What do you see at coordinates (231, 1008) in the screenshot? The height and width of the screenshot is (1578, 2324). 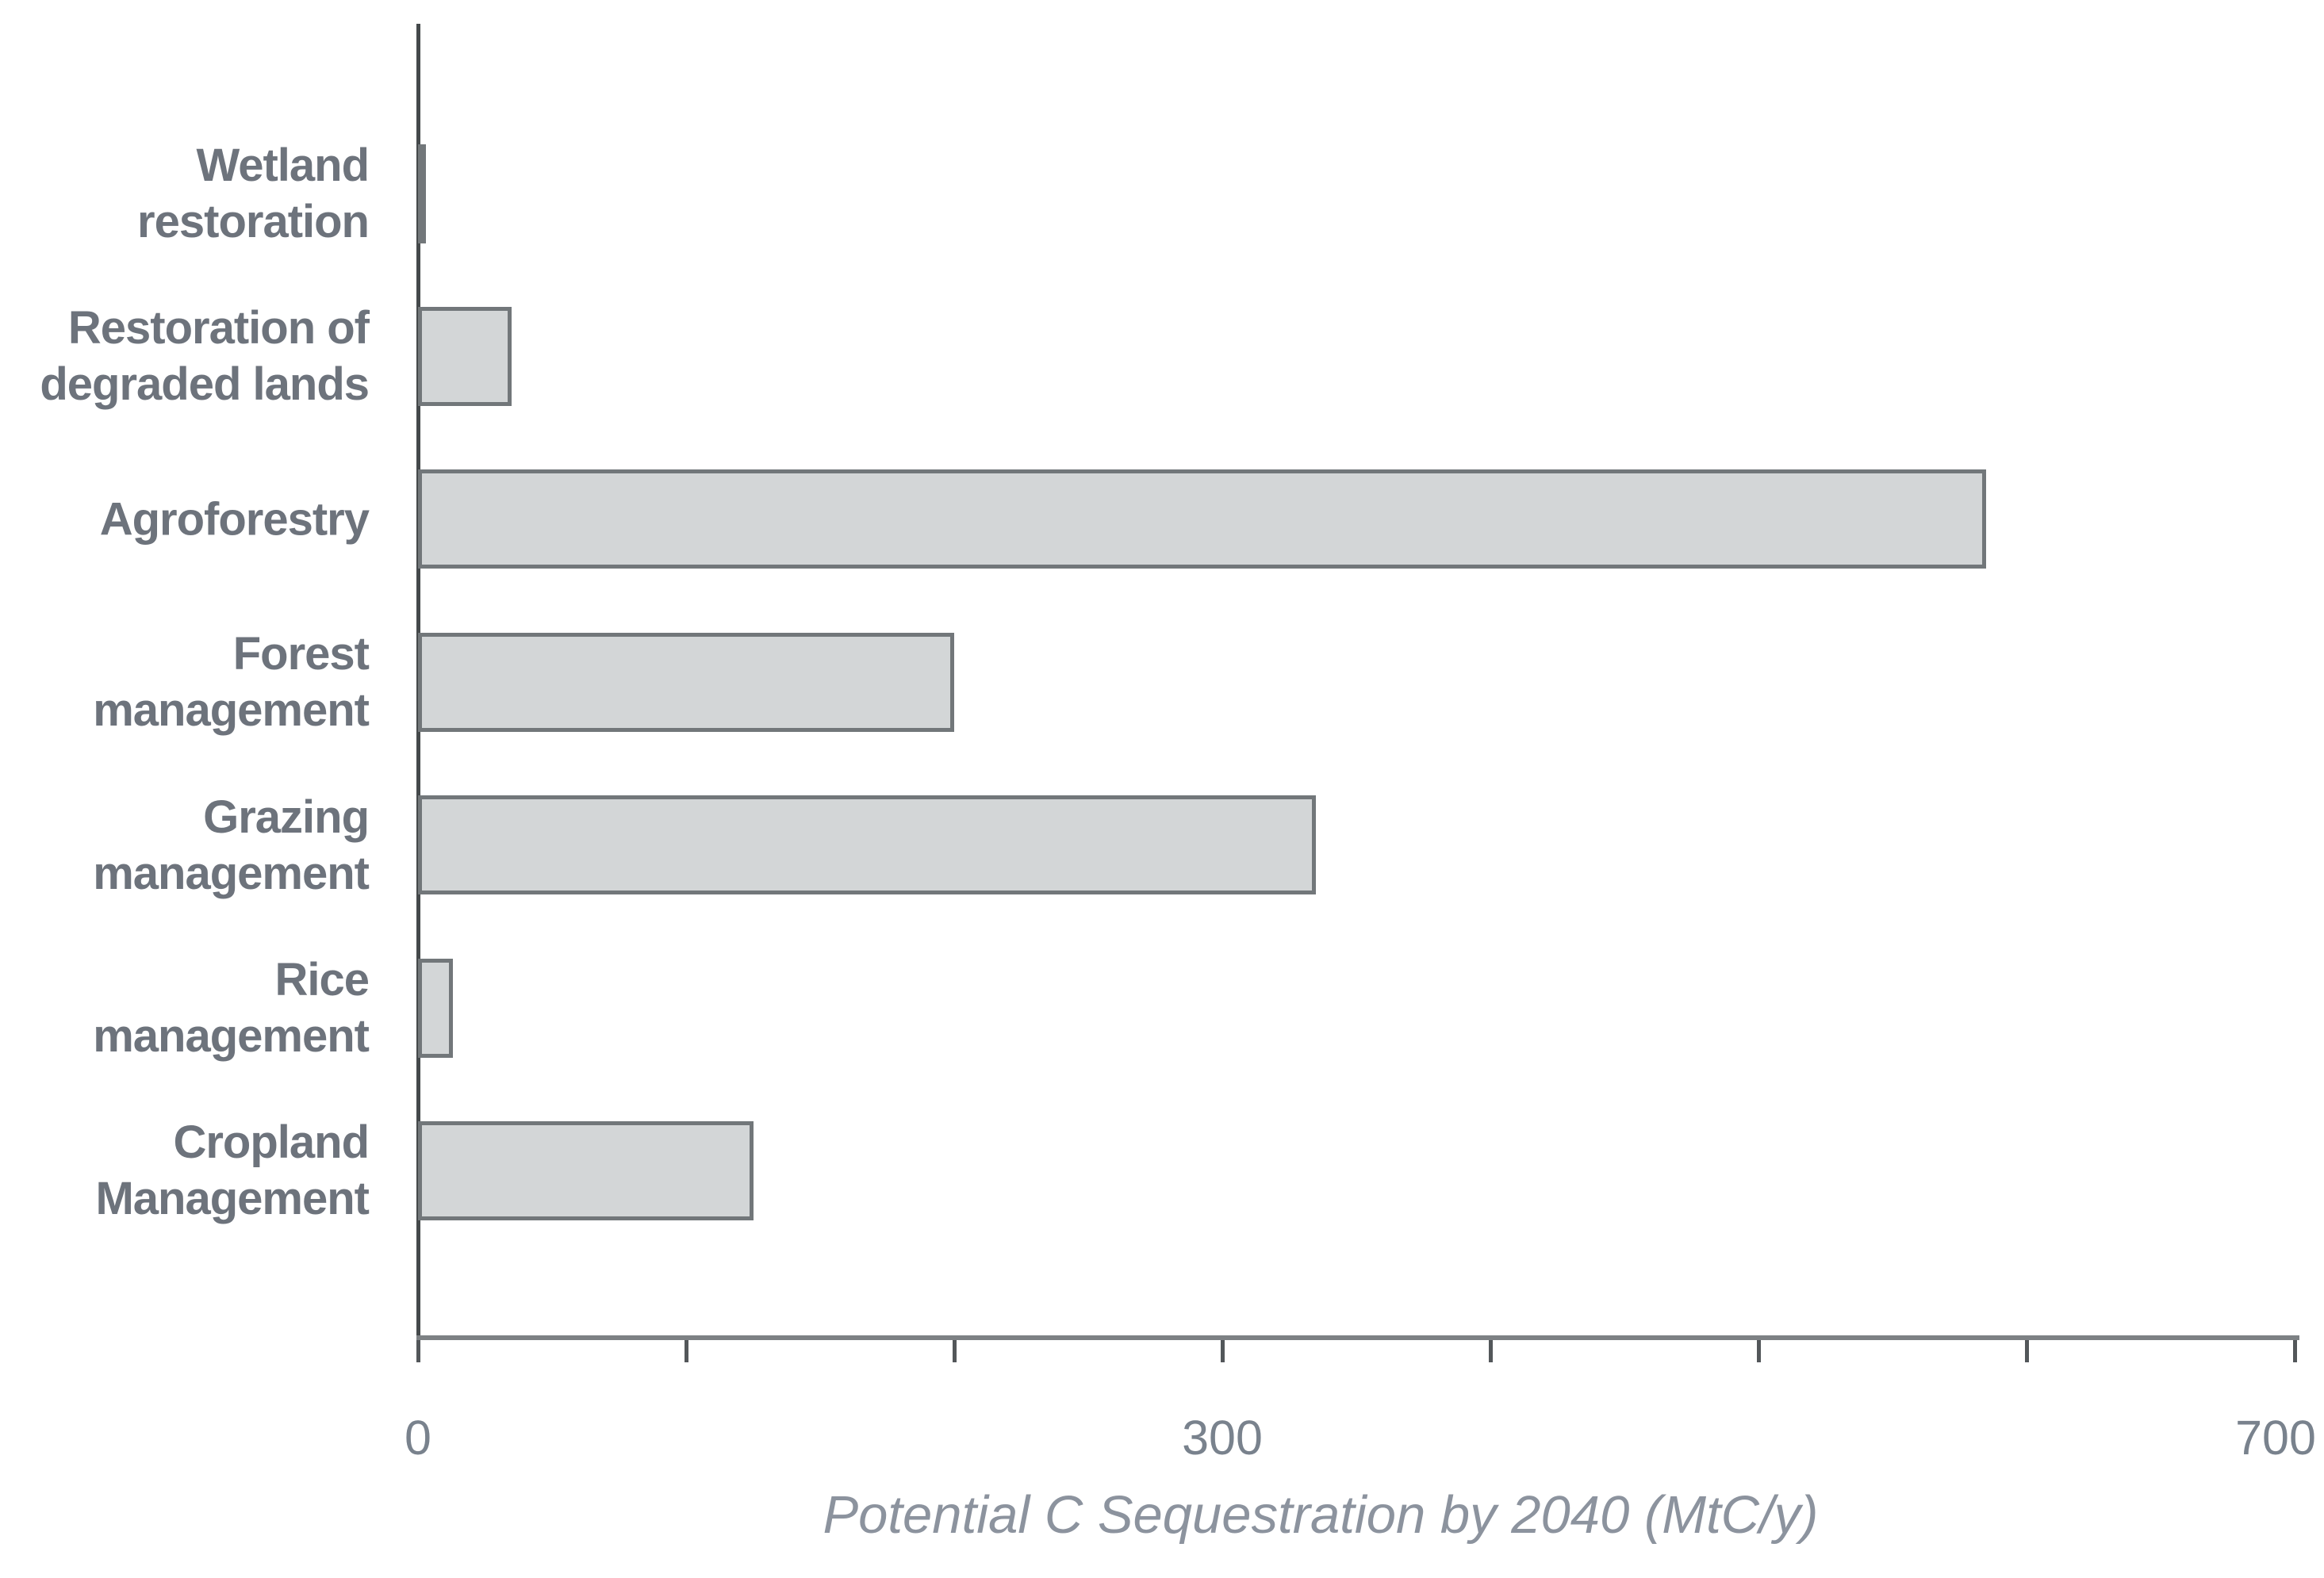 I see `category-label-rice-management: Rice management` at bounding box center [231, 1008].